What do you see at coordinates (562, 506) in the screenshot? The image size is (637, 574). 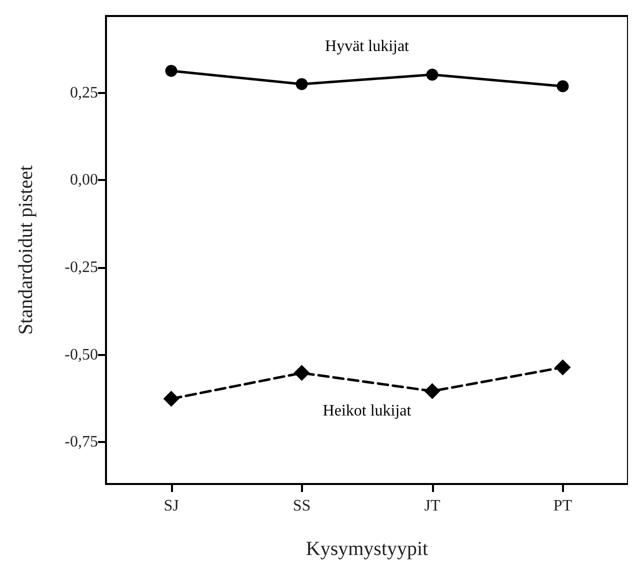 I see `x-tick-label: PT` at bounding box center [562, 506].